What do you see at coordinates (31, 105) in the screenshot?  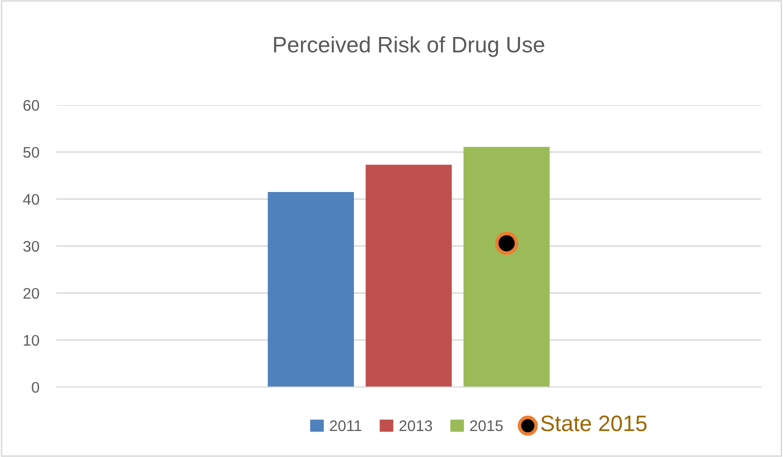 I see `y-tick-label: 60` at bounding box center [31, 105].